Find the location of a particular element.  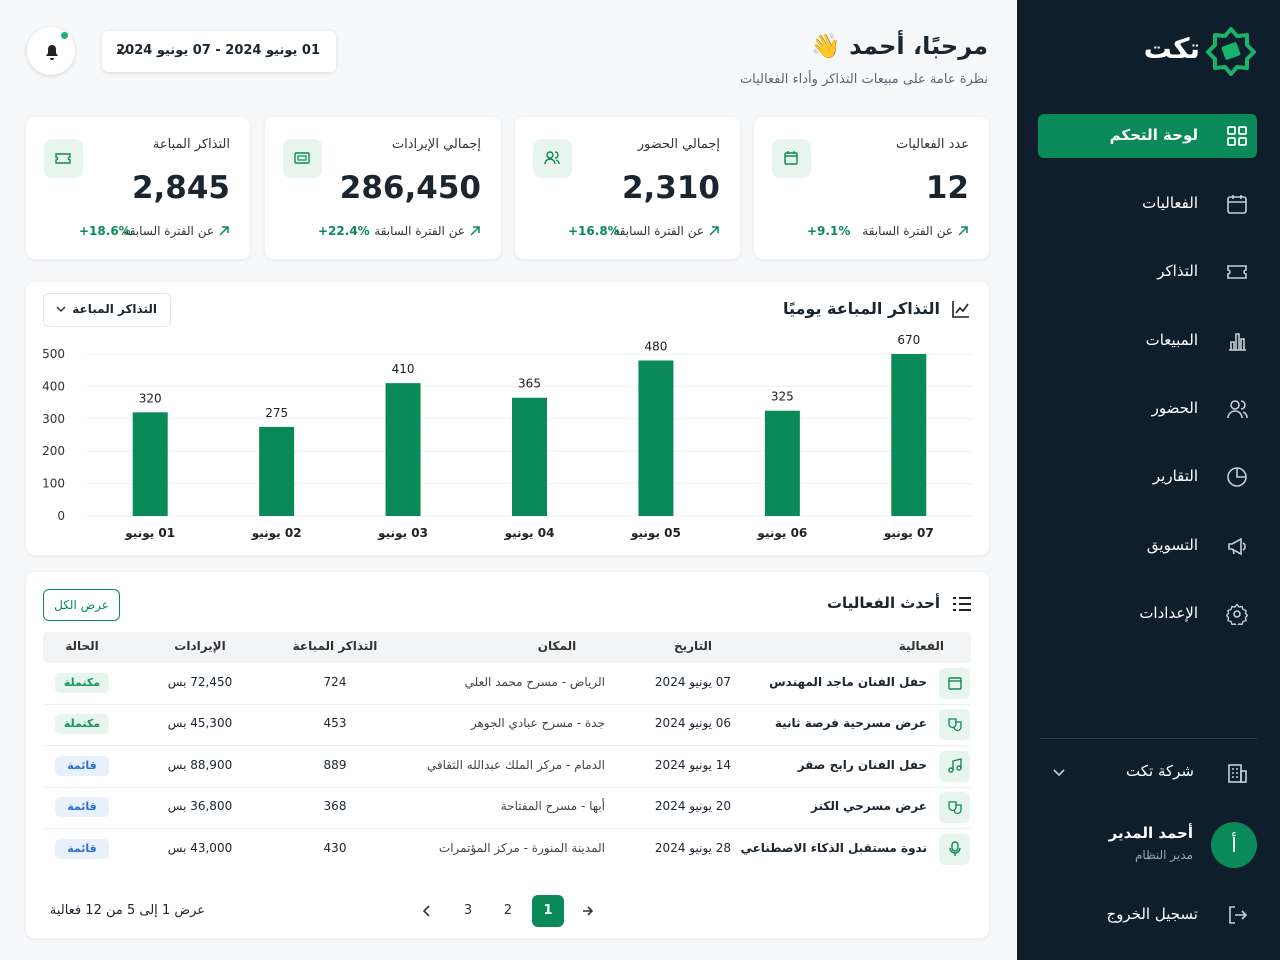

nav-active-bg is located at coordinates (1147, 136).